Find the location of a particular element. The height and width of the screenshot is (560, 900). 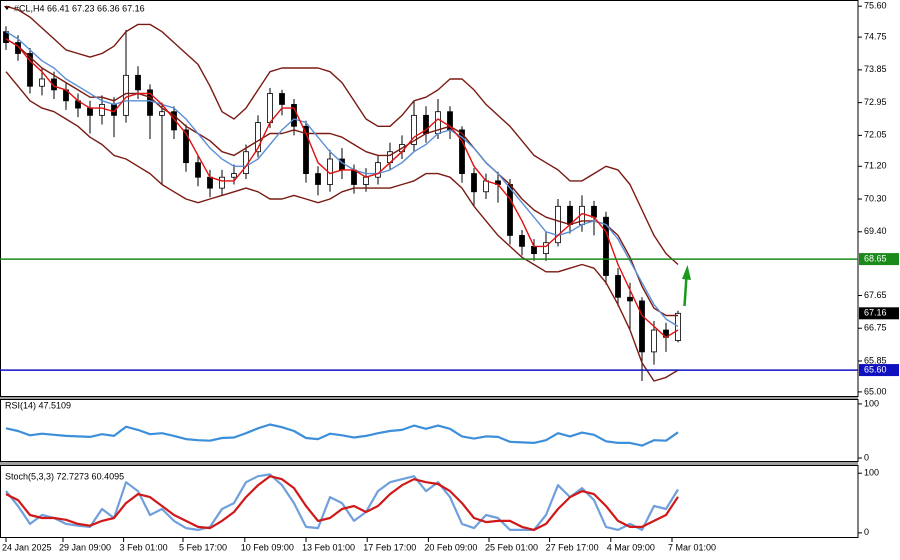

y-tick-label: 73.85 is located at coordinates (875, 69).